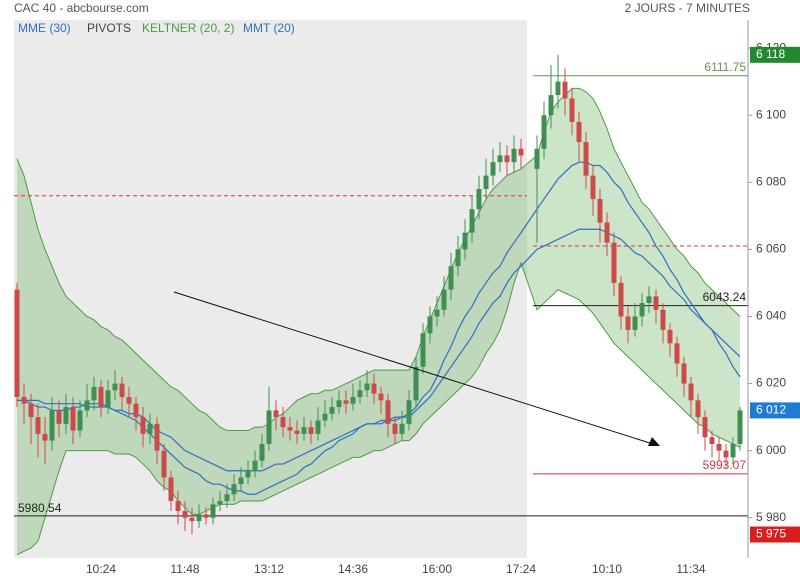 The width and height of the screenshot is (800, 585). I want to click on pivot-label: 6111.75, so click(725, 67).